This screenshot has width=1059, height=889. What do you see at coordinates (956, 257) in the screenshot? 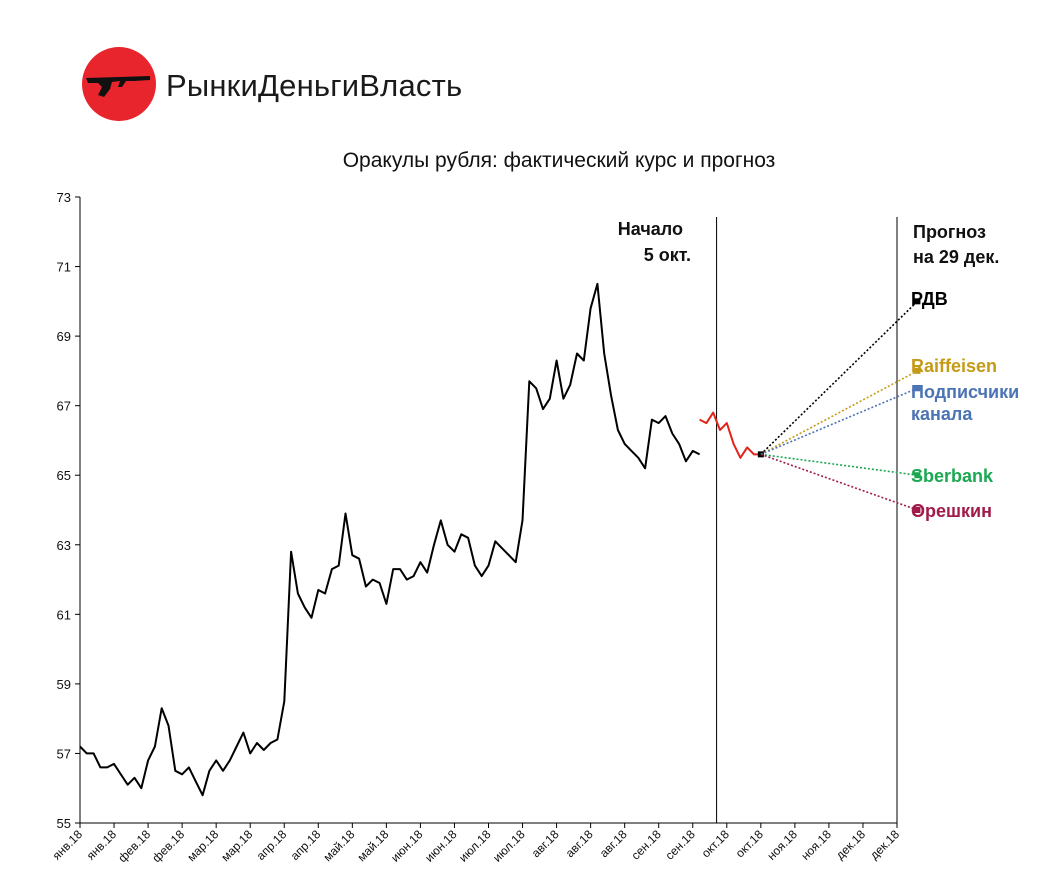
I see `forecast-annotation-line2: на 29 дек.` at bounding box center [956, 257].